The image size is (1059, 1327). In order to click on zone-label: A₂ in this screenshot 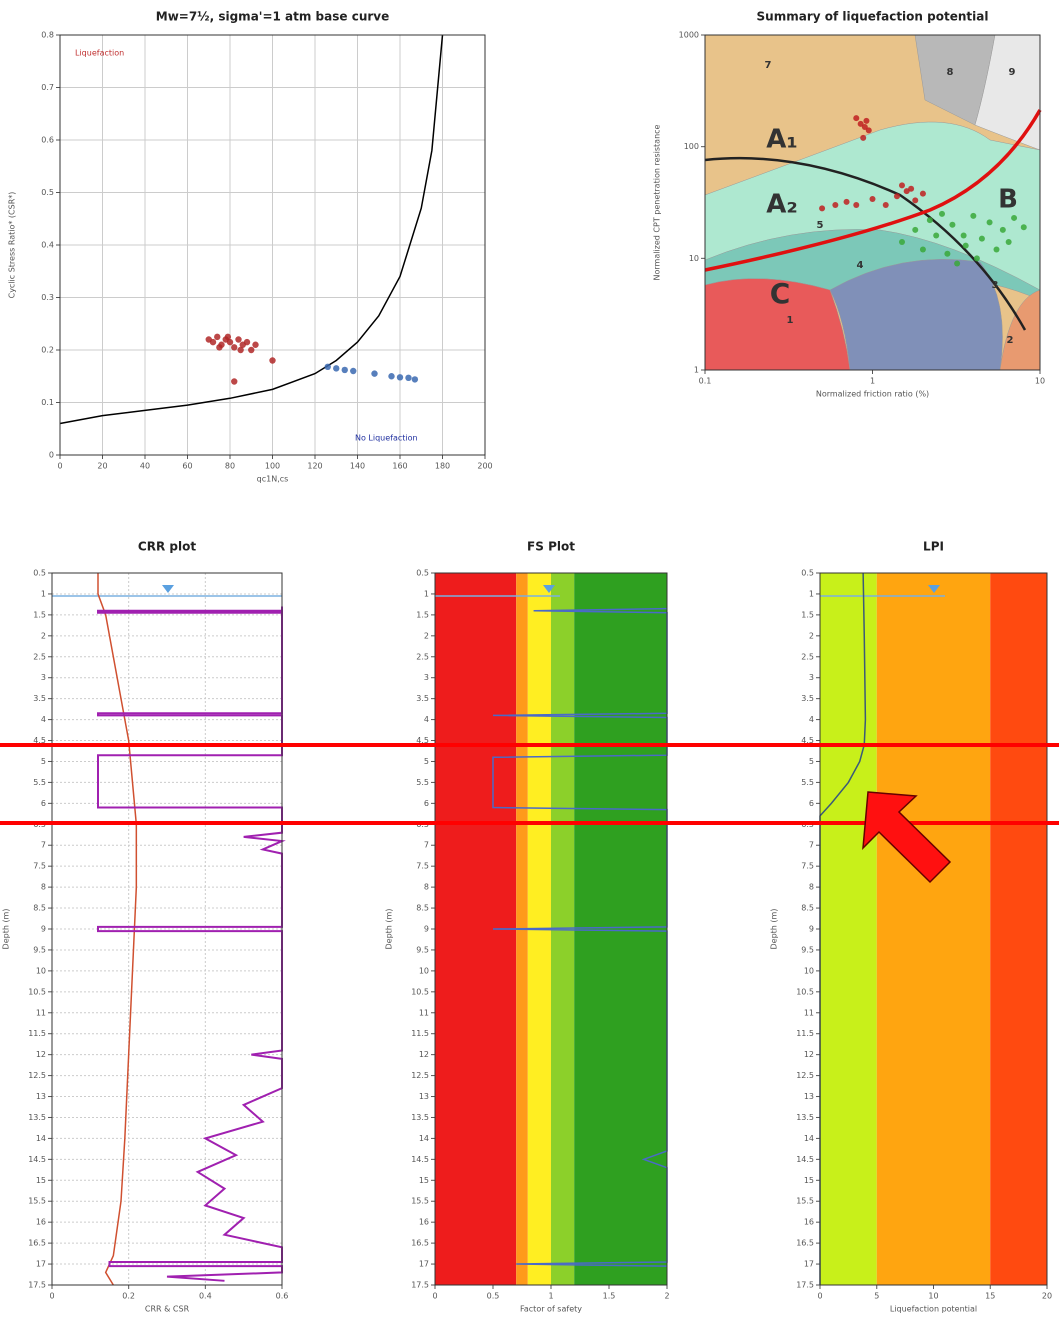, I will do `click(782, 205)`.